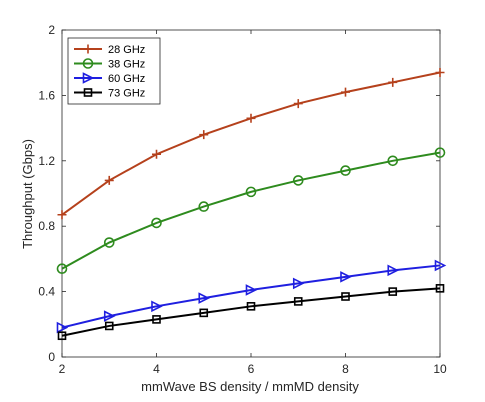 This screenshot has width=485, height=402. Describe the element at coordinates (156, 369) in the screenshot. I see `x-tick-label: 4` at that location.